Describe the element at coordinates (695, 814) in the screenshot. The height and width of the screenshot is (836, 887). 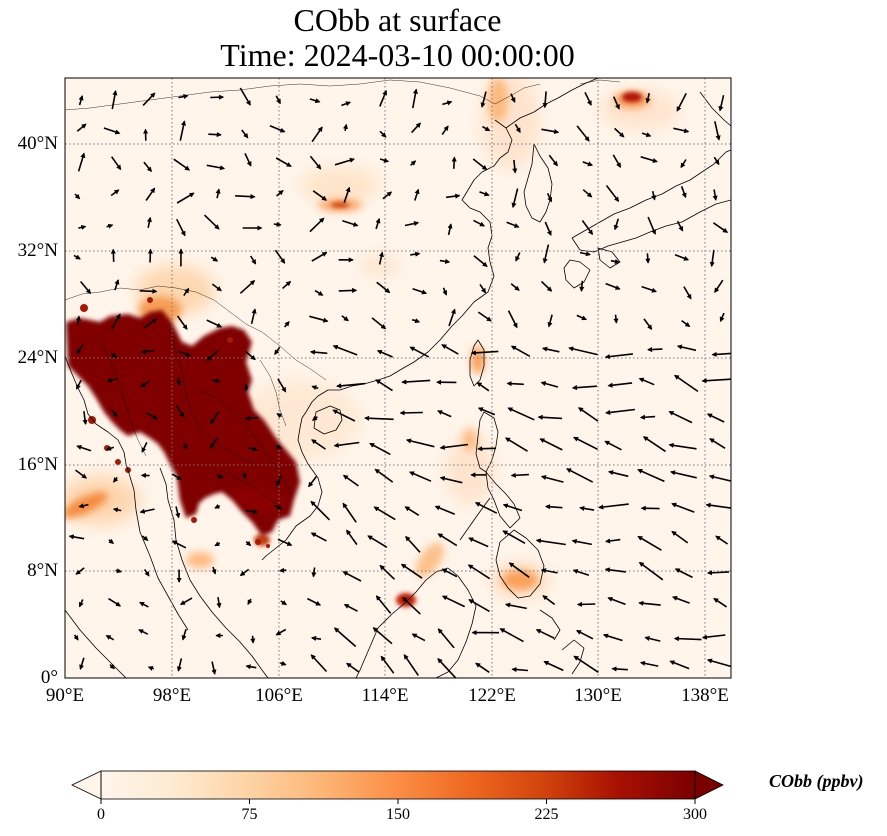
I see `colorbar-tick-300: 300` at that location.